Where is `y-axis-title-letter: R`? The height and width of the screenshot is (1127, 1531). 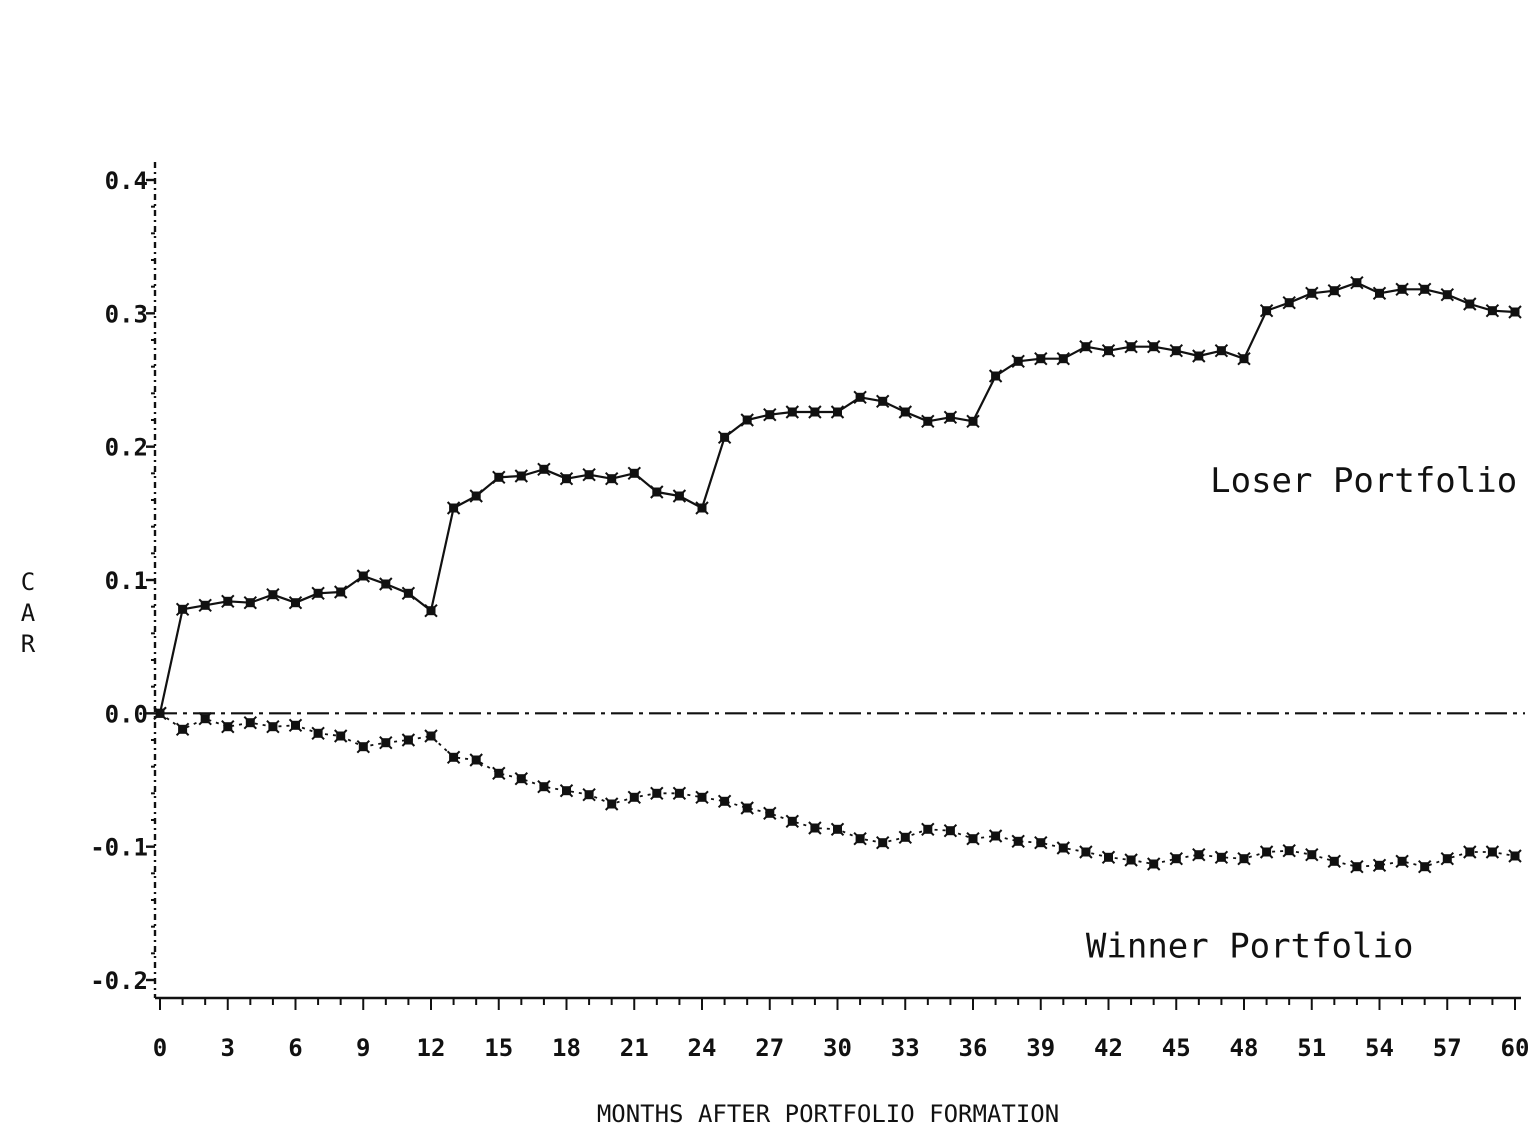
y-axis-title-letter: R is located at coordinates (28, 644).